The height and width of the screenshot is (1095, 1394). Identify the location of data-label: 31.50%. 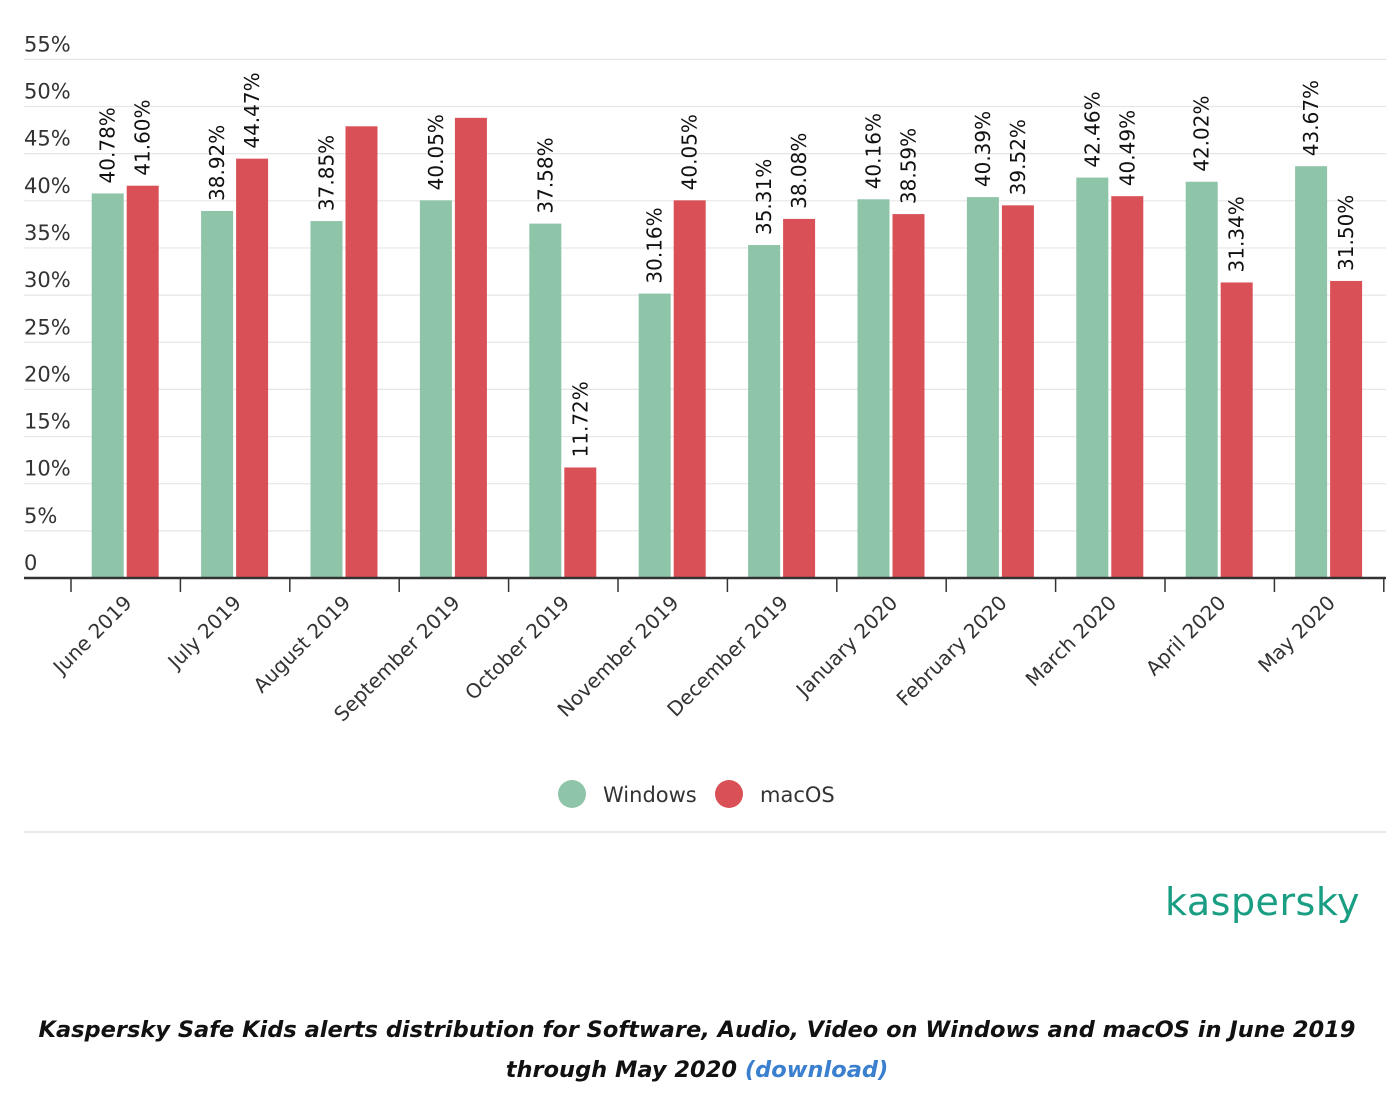
(1346, 233).